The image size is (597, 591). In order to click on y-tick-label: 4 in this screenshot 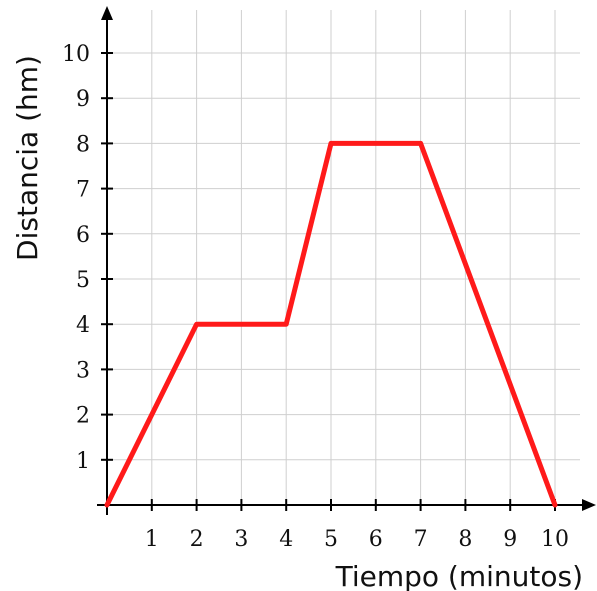, I will do `click(83, 325)`.